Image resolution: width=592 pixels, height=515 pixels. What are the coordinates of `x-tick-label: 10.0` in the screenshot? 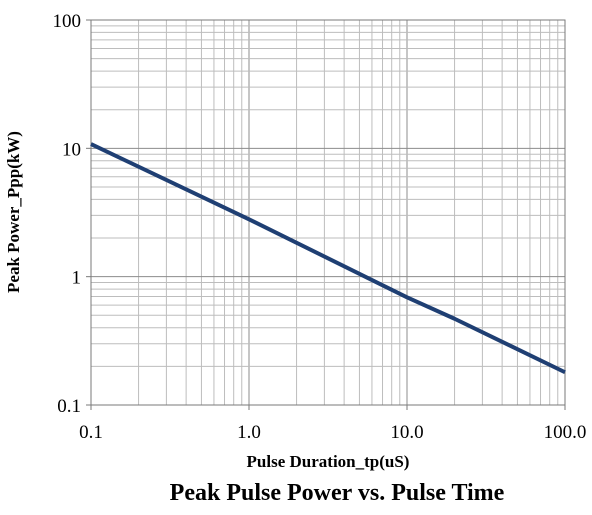 It's located at (406, 432).